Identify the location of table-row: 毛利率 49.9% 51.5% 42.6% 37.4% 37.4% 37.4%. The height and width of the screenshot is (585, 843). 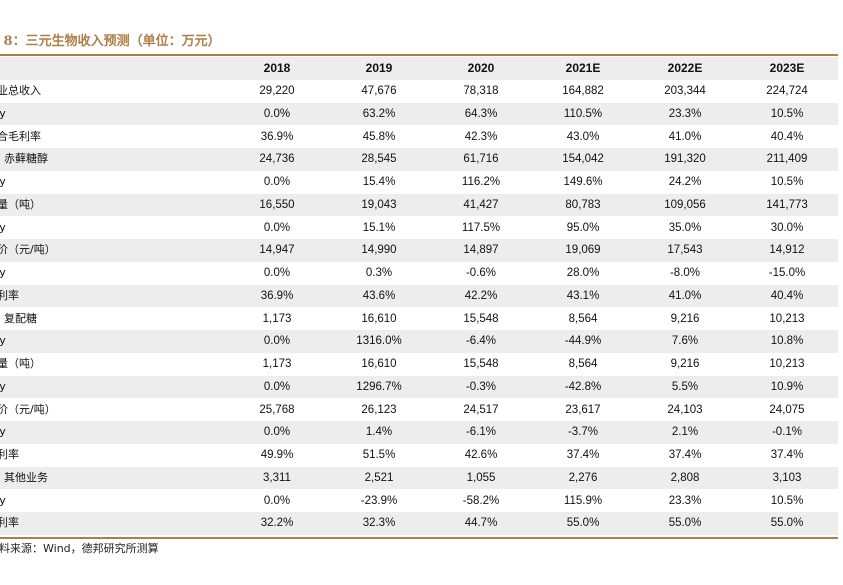
(419, 455).